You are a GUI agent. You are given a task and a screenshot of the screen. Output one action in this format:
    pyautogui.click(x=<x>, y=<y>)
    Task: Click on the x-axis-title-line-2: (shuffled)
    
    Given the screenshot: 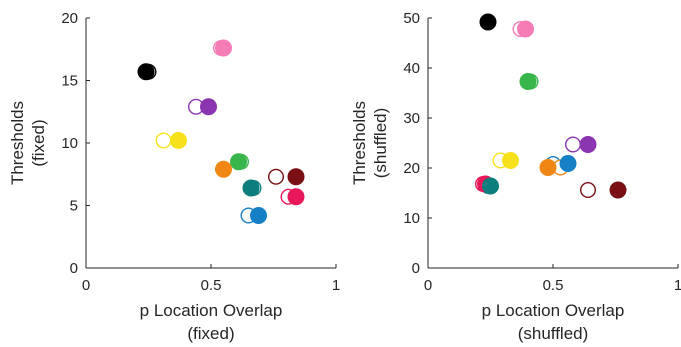 What is the action you would take?
    pyautogui.click(x=553, y=333)
    